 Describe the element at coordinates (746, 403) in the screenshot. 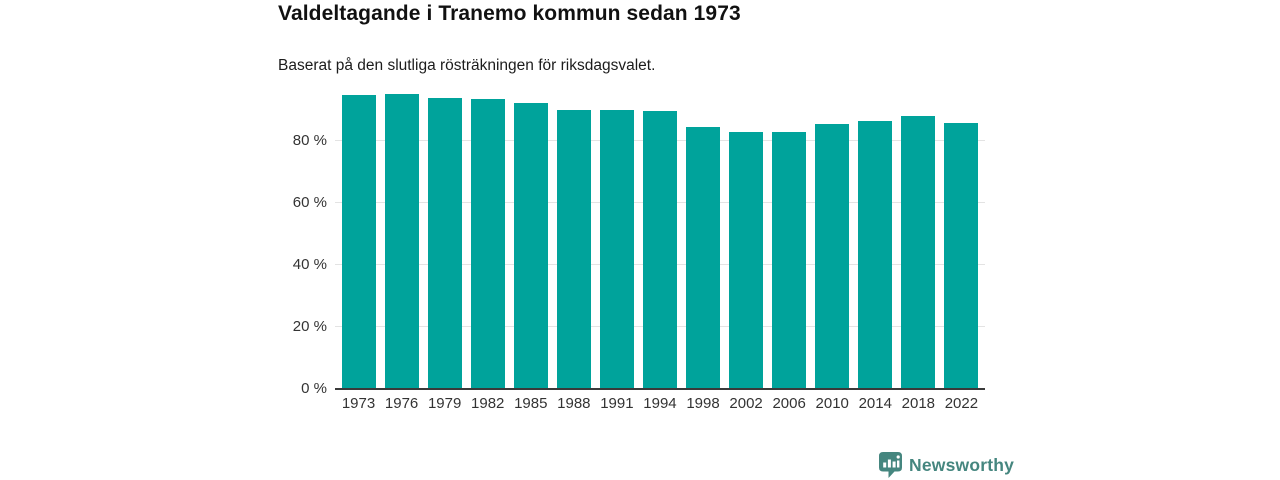

I see `x-tick-label-2002: 2002` at that location.